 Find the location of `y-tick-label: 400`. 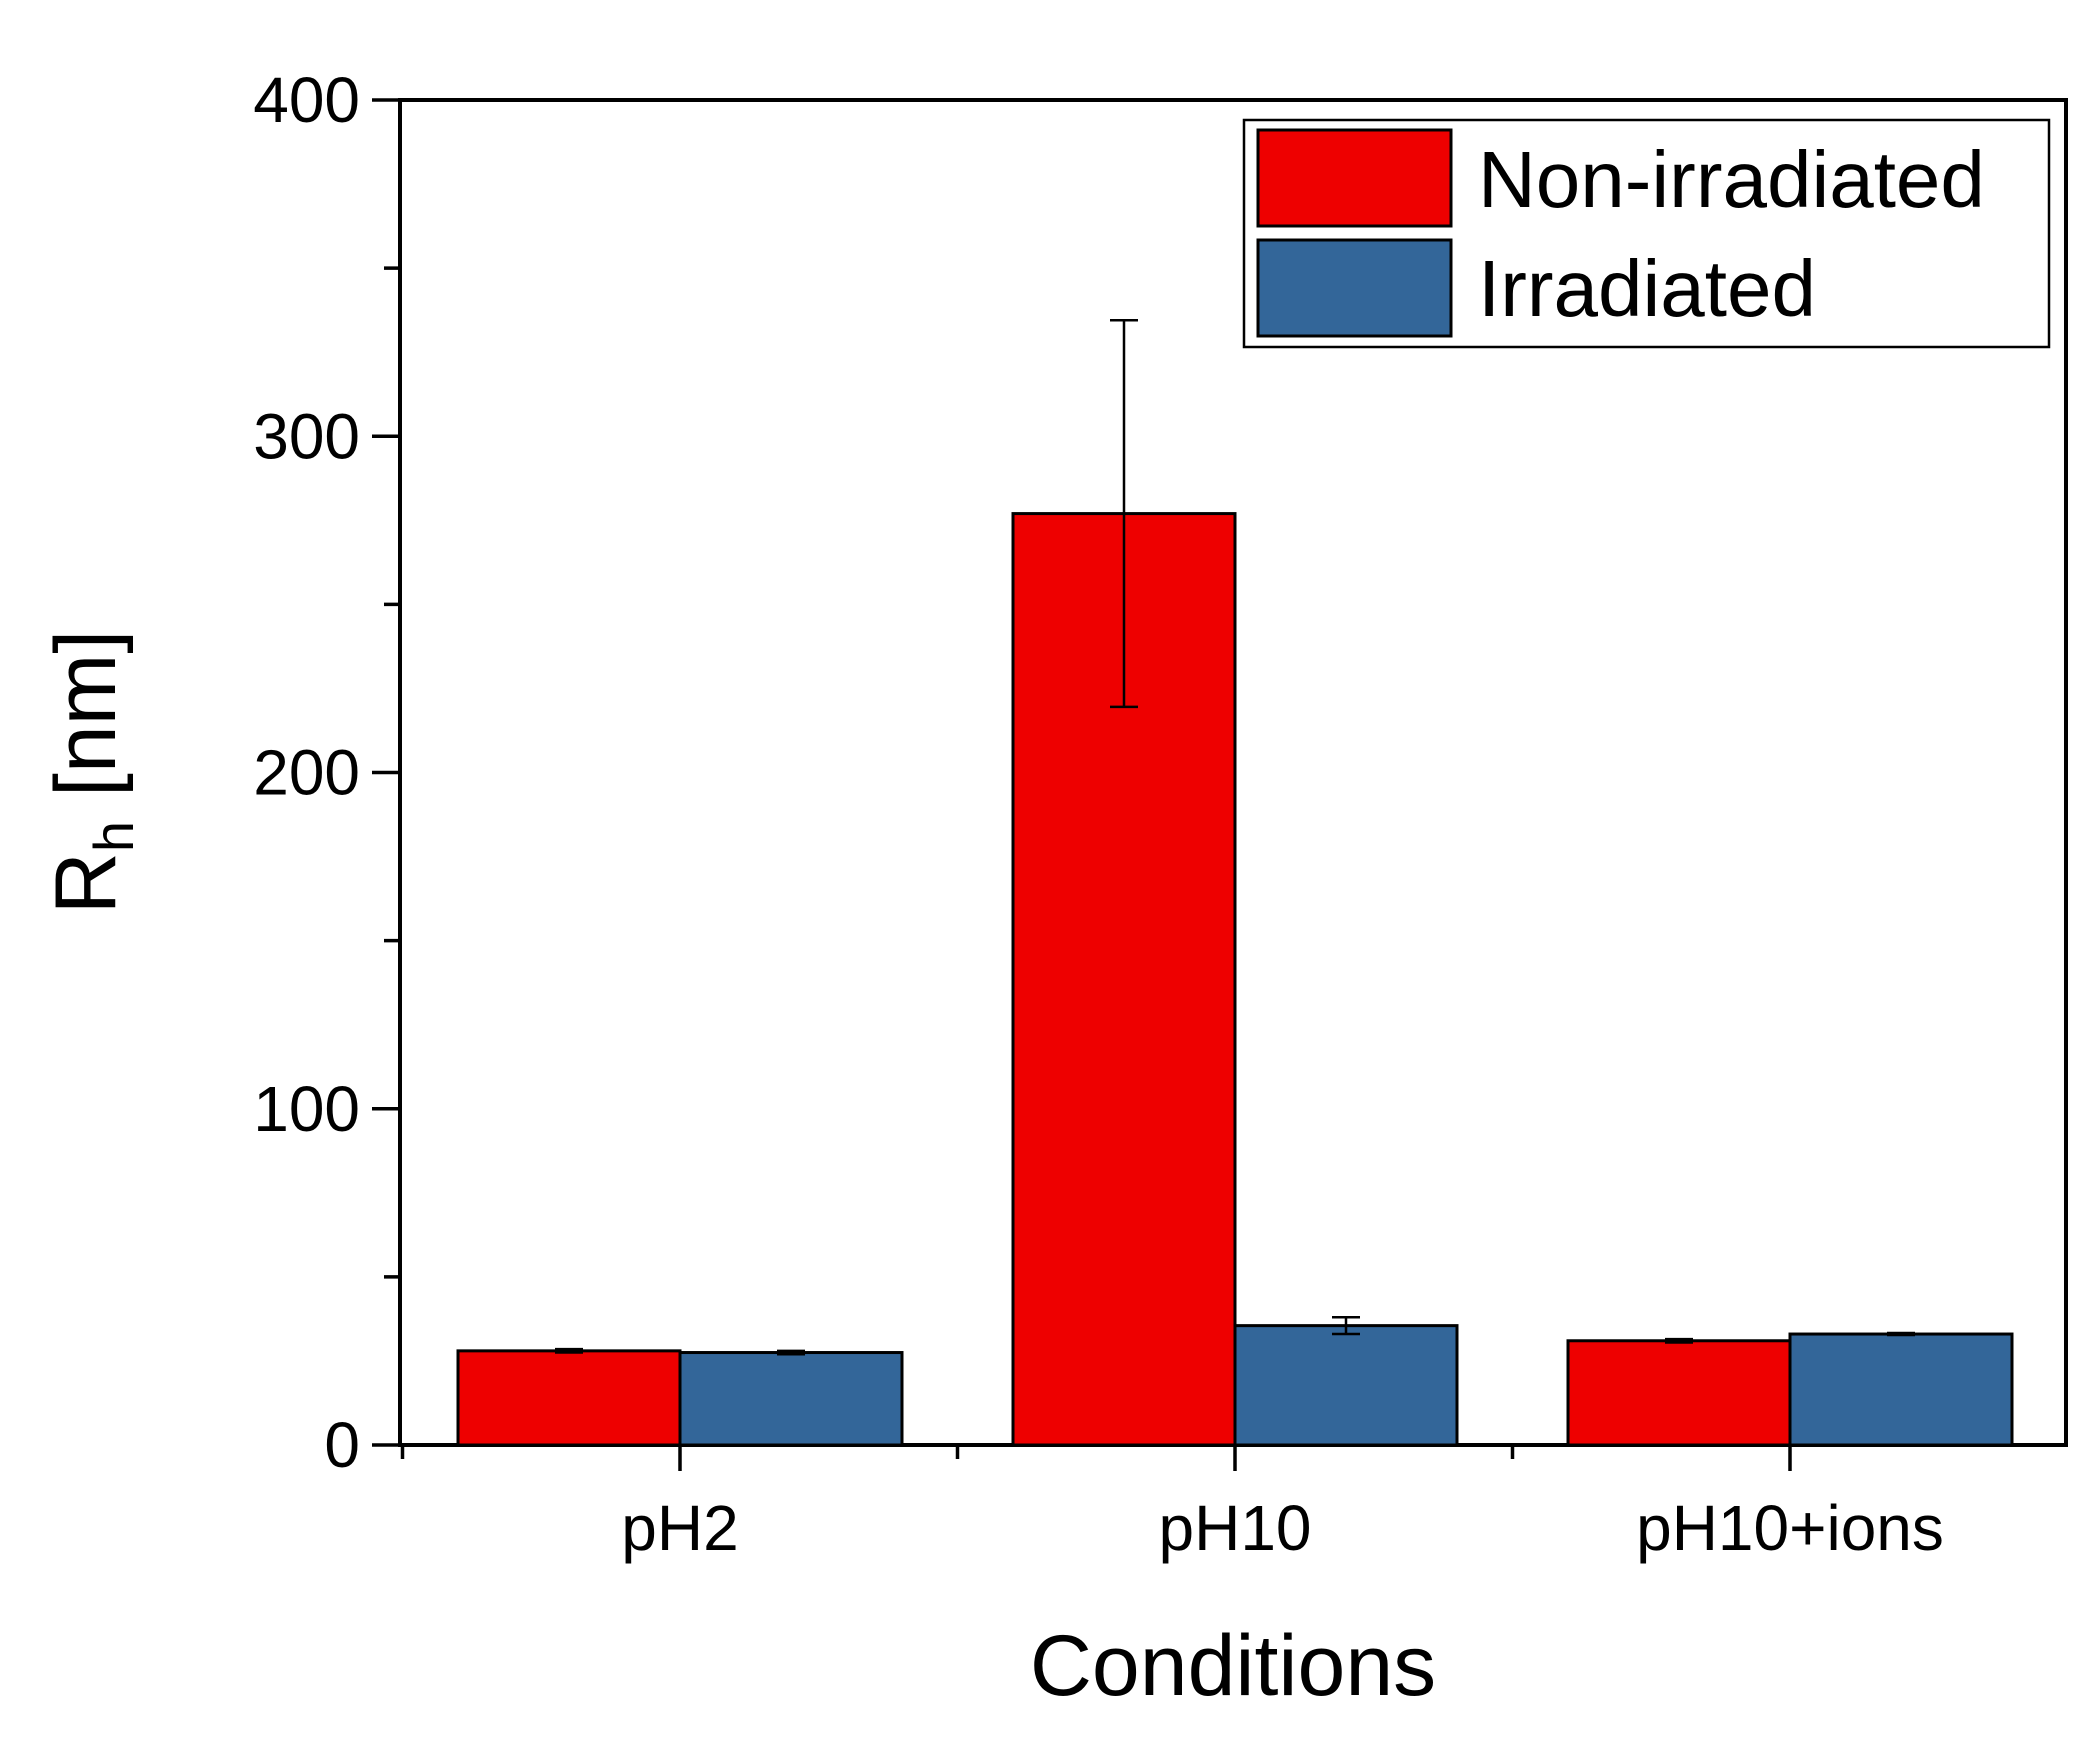

y-tick-label: 400 is located at coordinates (306, 100).